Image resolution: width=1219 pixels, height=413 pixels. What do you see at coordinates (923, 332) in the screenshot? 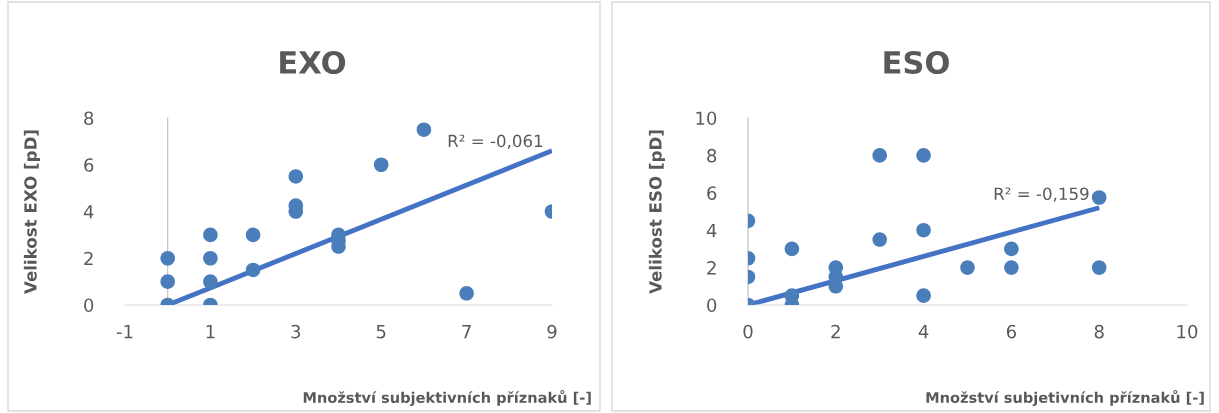
I see `x-tick-label: 4` at bounding box center [923, 332].